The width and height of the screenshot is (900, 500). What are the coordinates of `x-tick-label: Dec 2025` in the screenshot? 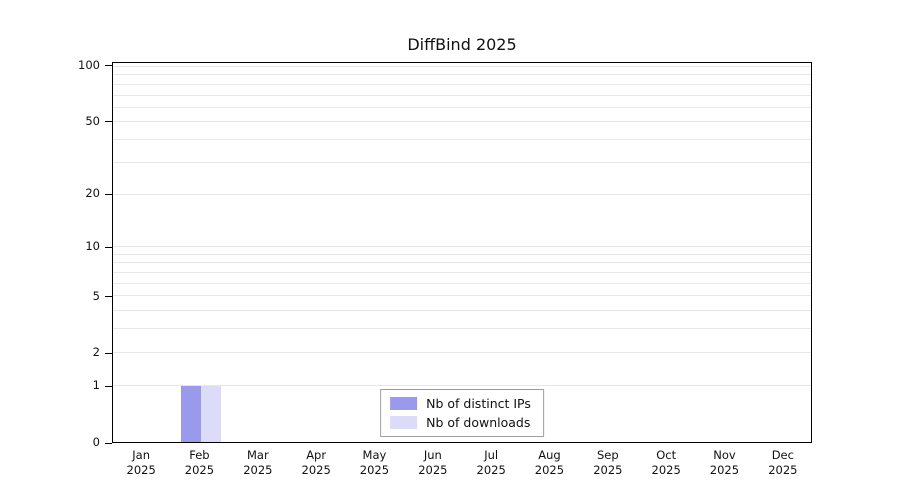 It's located at (783, 463).